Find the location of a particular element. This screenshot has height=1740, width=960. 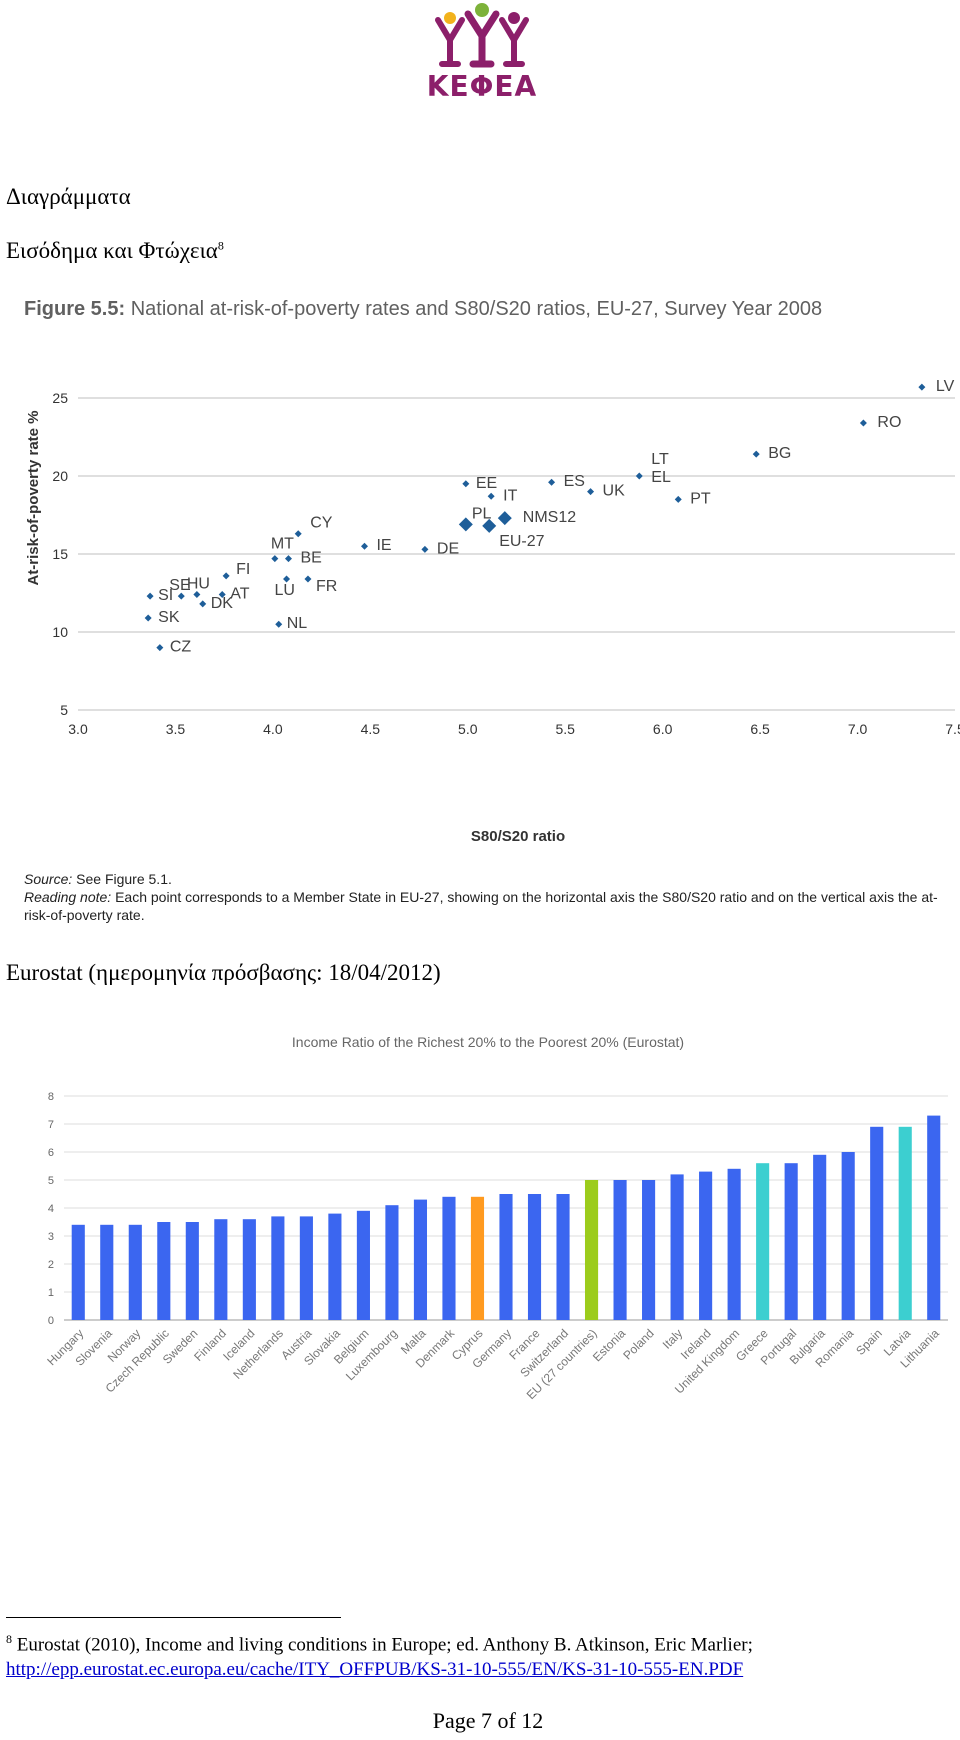

scatter-y-tick-label: 5 is located at coordinates (64, 710).